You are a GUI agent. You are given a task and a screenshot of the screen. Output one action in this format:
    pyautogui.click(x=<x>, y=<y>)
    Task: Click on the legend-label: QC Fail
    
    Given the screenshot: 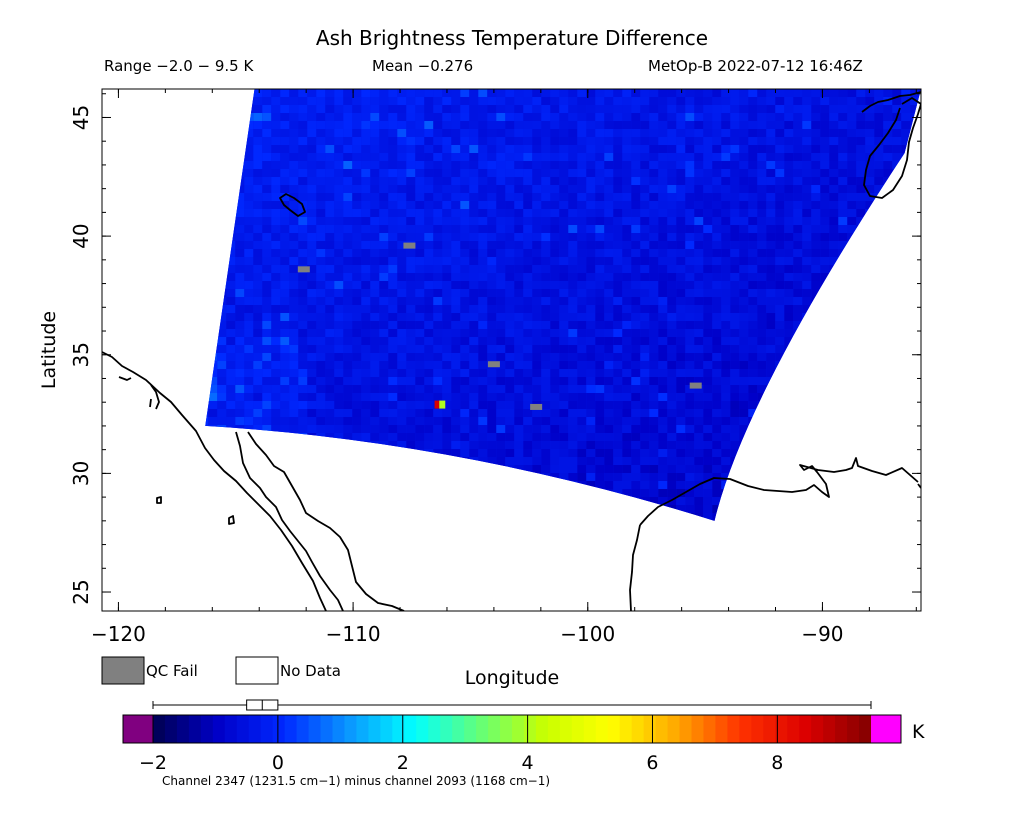 What is the action you would take?
    pyautogui.click(x=172, y=671)
    